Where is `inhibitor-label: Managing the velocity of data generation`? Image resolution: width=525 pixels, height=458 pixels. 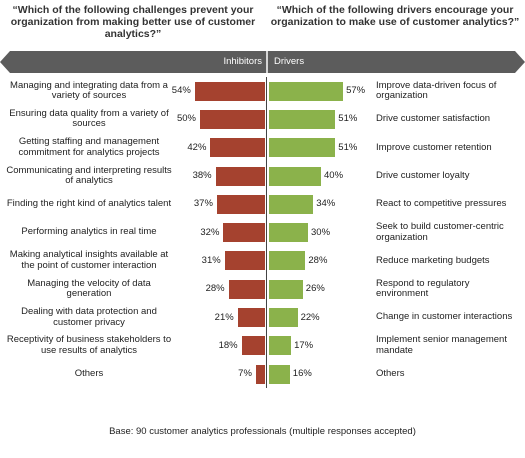 inhibitor-label: Managing the velocity of data generation is located at coordinates (89, 288).